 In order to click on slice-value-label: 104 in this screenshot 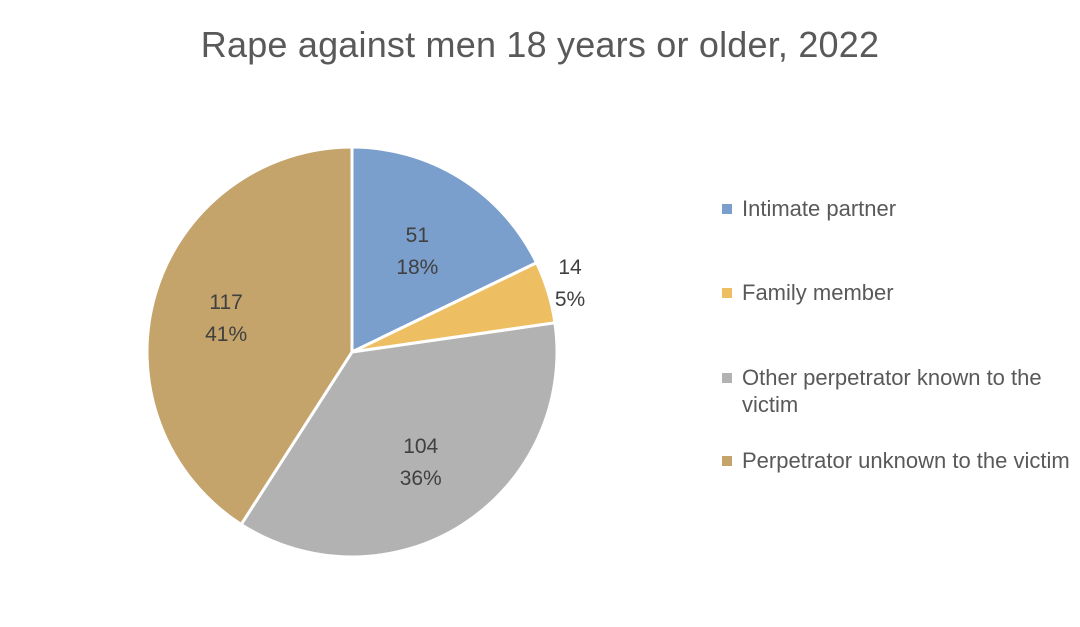, I will do `click(420, 446)`.